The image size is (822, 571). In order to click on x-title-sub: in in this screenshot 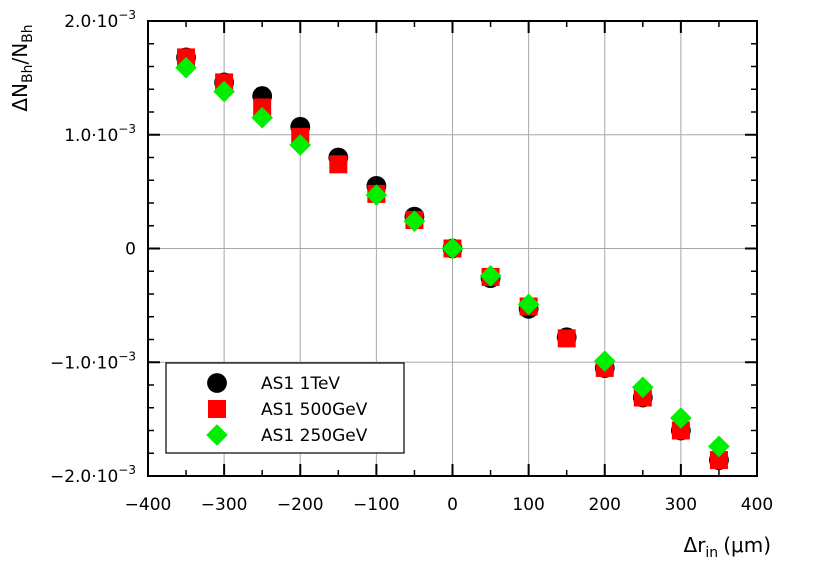, I will do `click(711, 553)`.